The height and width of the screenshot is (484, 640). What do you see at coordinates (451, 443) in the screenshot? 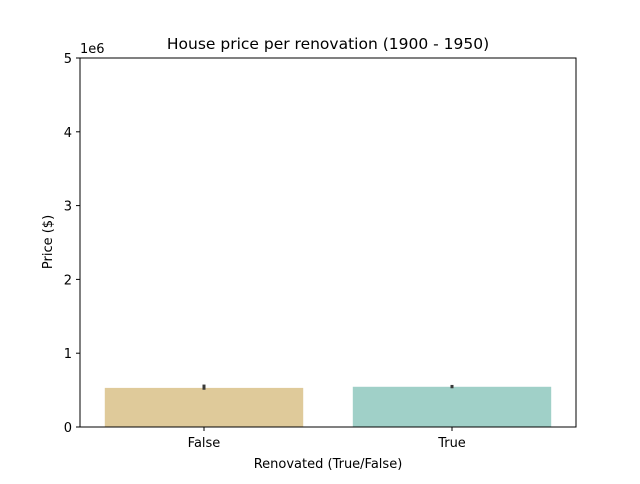
I see `x-tick-label: True` at bounding box center [451, 443].